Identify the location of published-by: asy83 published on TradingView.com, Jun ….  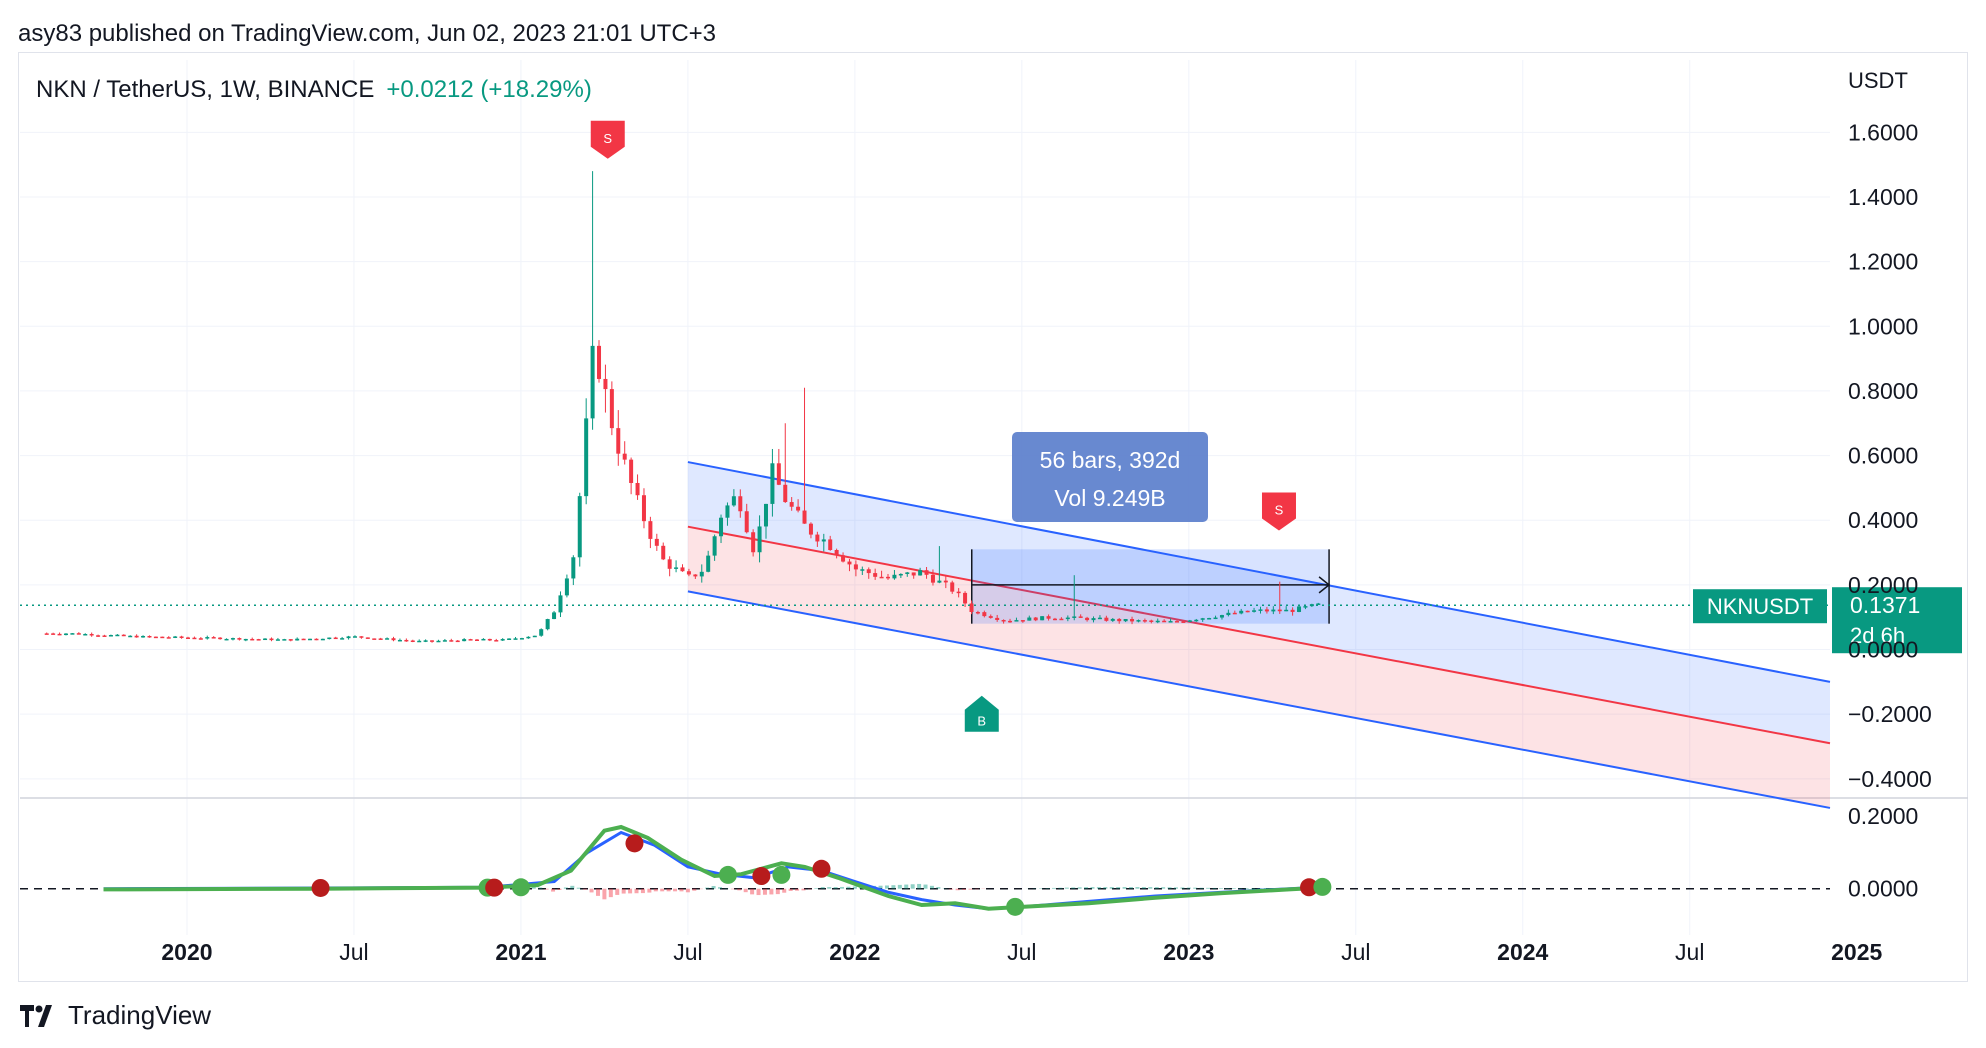
(367, 33).